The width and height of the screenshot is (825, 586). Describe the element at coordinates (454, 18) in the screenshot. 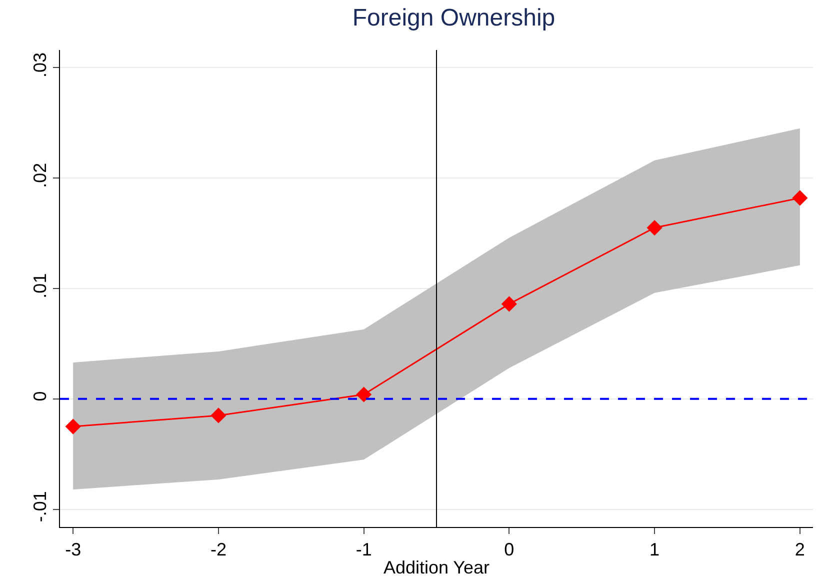

I see `chart-title: Foreign Ownership` at that location.